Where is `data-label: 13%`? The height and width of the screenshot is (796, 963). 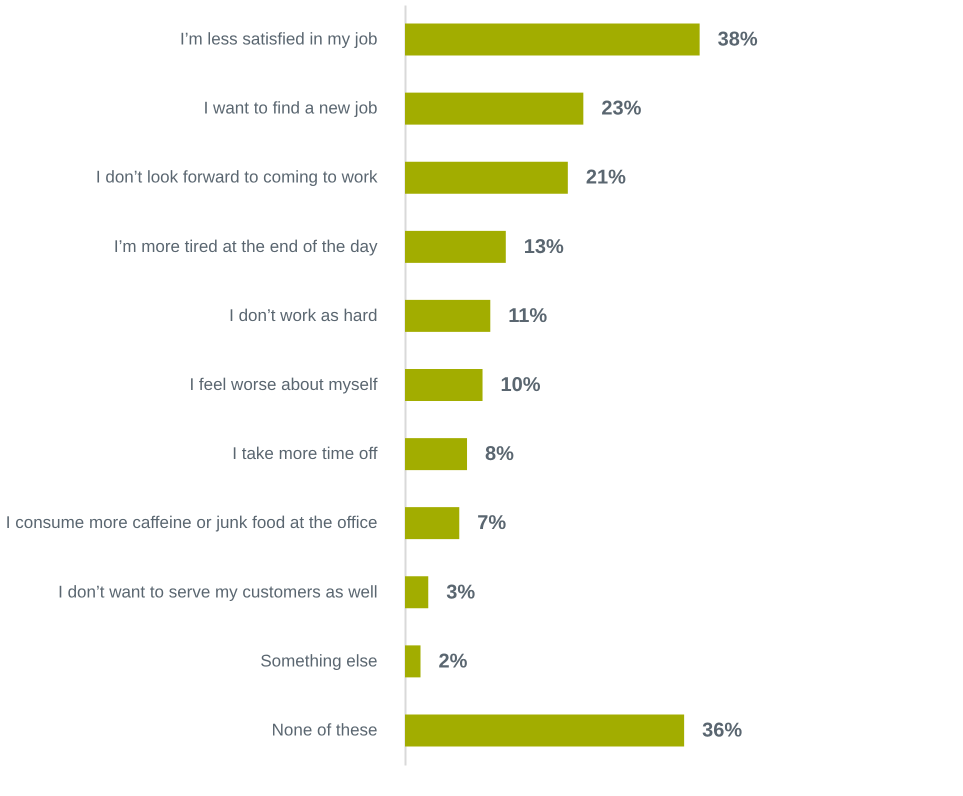
data-label: 13% is located at coordinates (544, 247).